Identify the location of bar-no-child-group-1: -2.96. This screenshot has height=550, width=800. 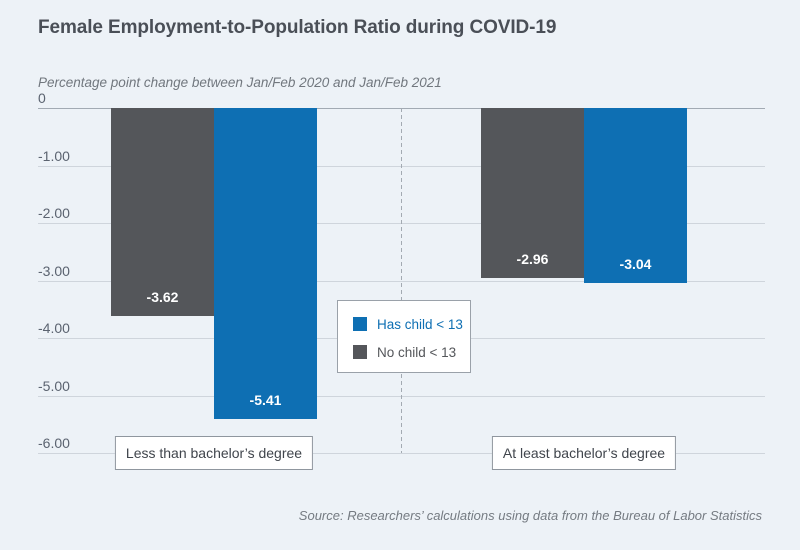
(532, 193).